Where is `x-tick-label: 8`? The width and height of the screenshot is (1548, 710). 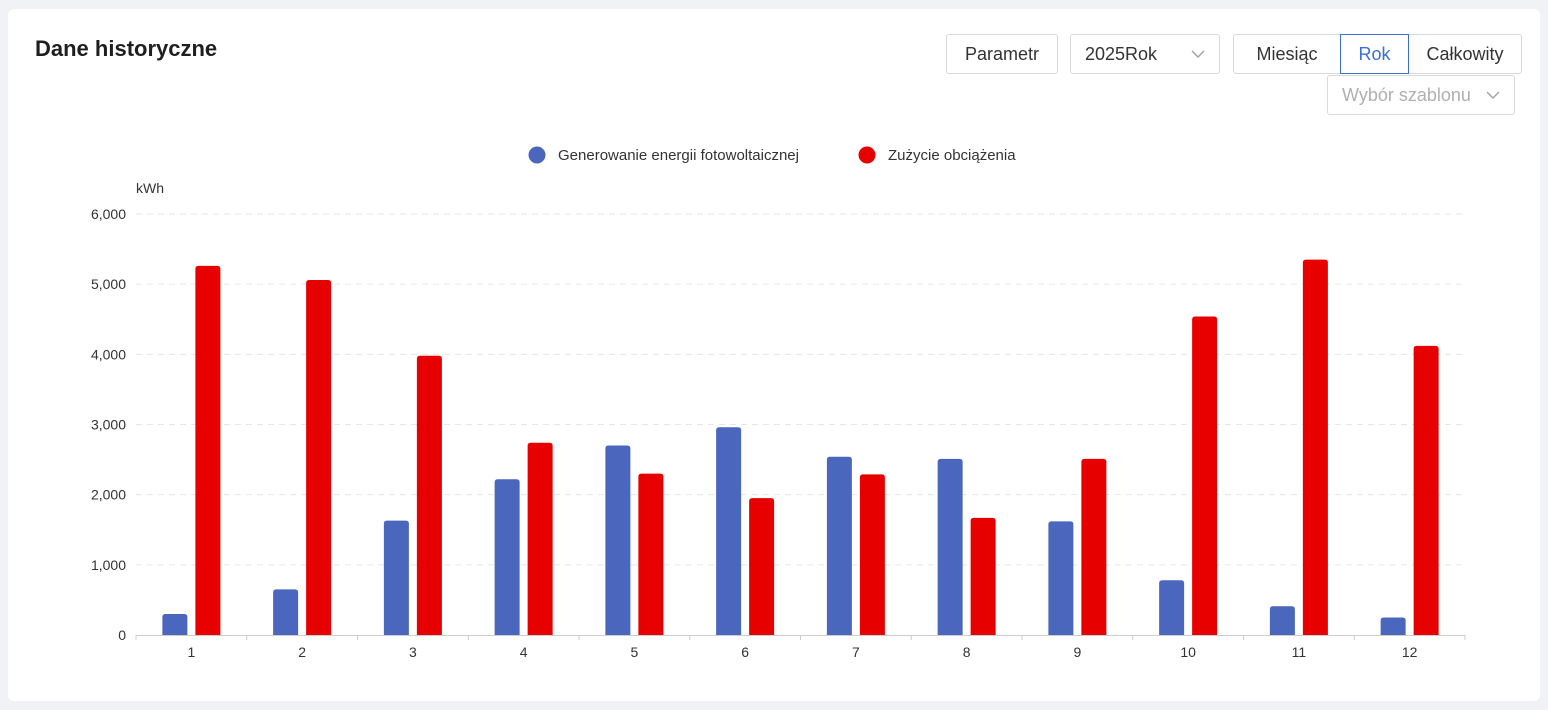 x-tick-label: 8 is located at coordinates (967, 652).